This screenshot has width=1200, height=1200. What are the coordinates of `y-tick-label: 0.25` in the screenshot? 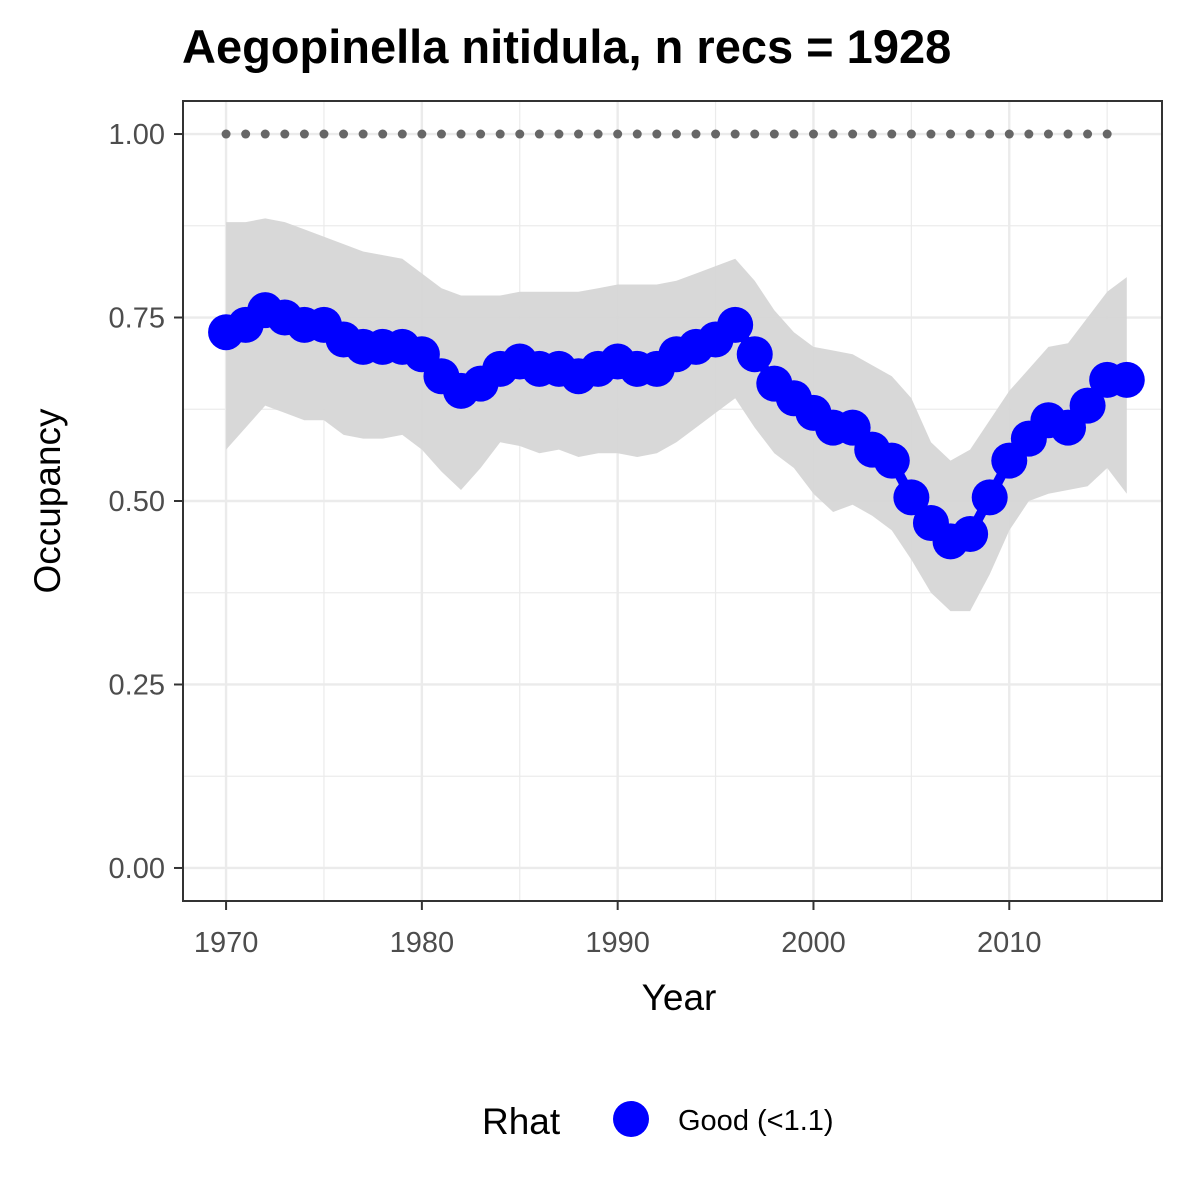 It's located at (137, 685).